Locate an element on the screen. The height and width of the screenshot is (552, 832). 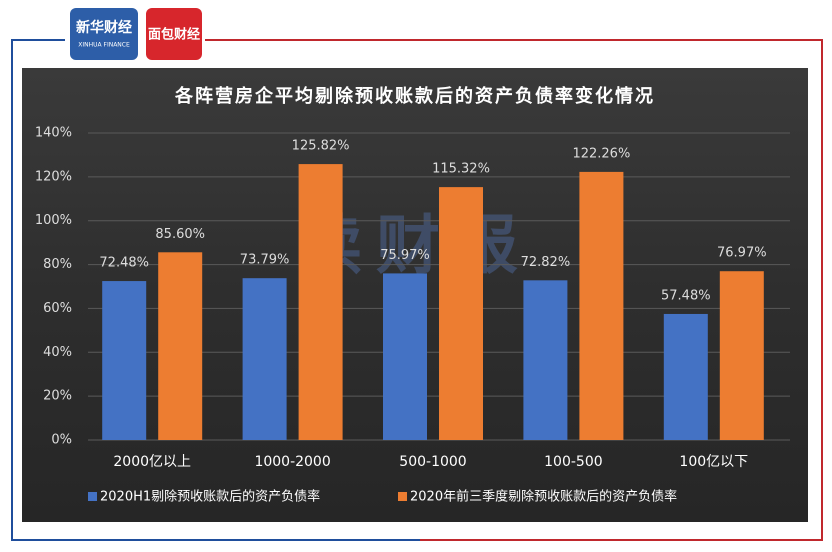
legend-label: 2020H1剔除预收账款后的资产负债率 is located at coordinates (210, 497).